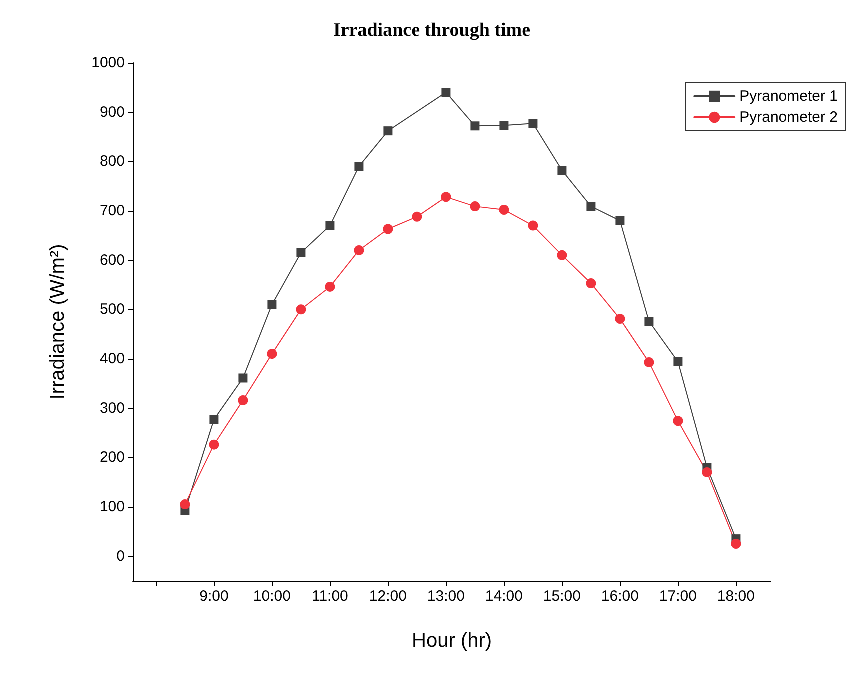 This screenshot has width=864, height=674. What do you see at coordinates (678, 596) in the screenshot?
I see `x-tick-label: 17:00` at bounding box center [678, 596].